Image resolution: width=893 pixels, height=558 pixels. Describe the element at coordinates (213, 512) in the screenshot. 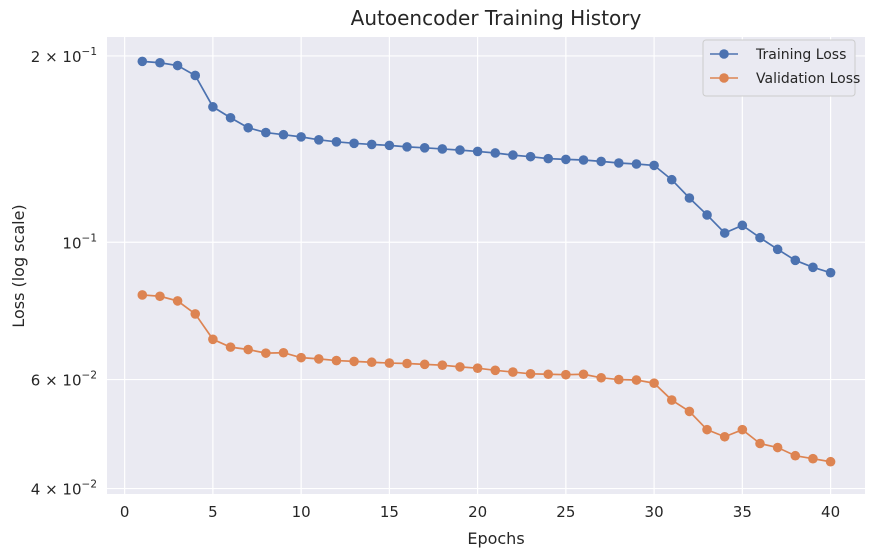

I see `x-tick-label: 5` at that location.